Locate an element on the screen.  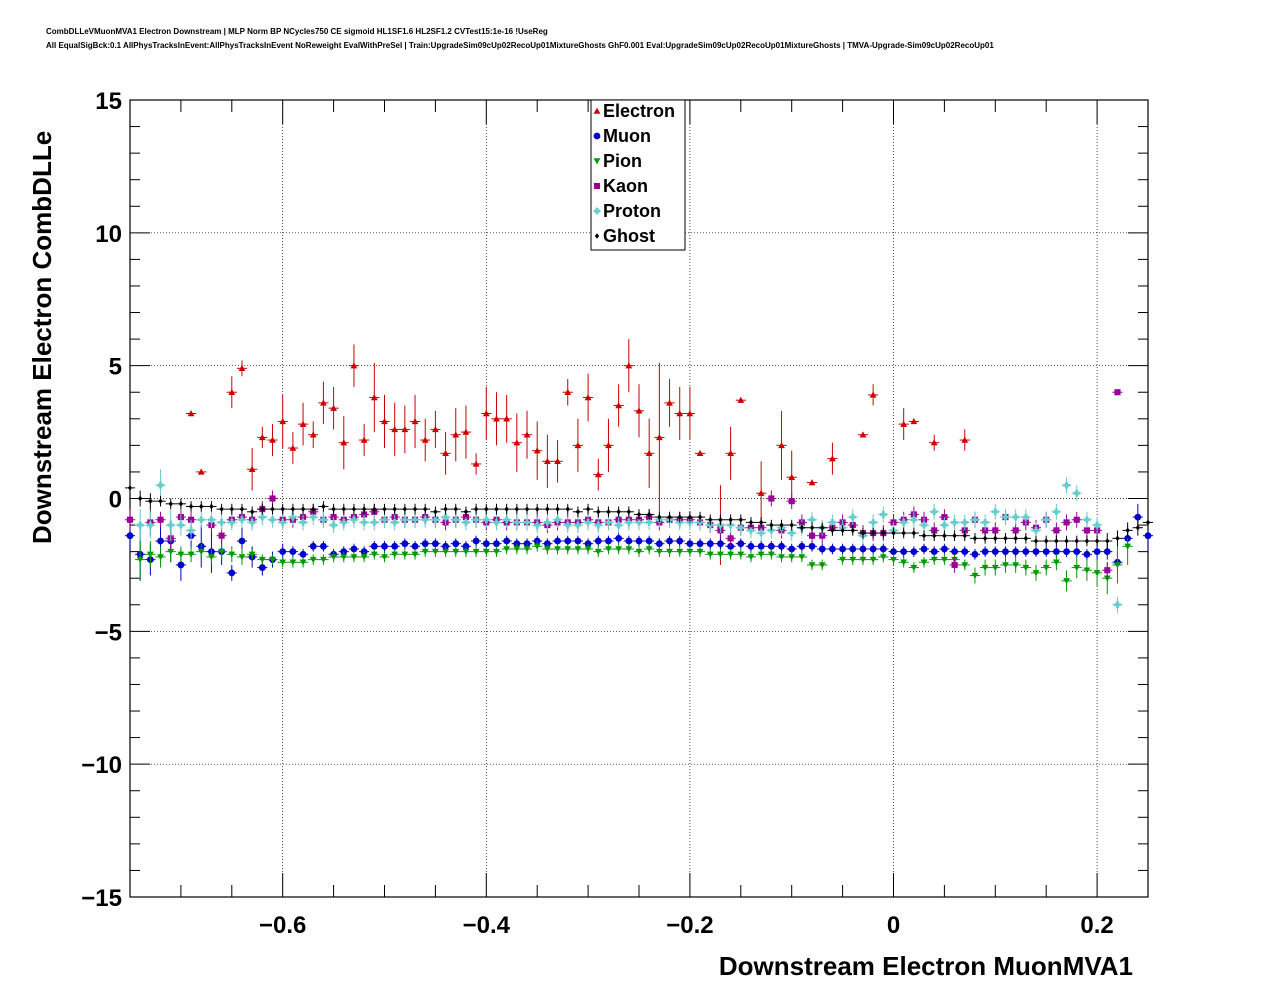
x-tick-label: −0.4 is located at coordinates (487, 925).